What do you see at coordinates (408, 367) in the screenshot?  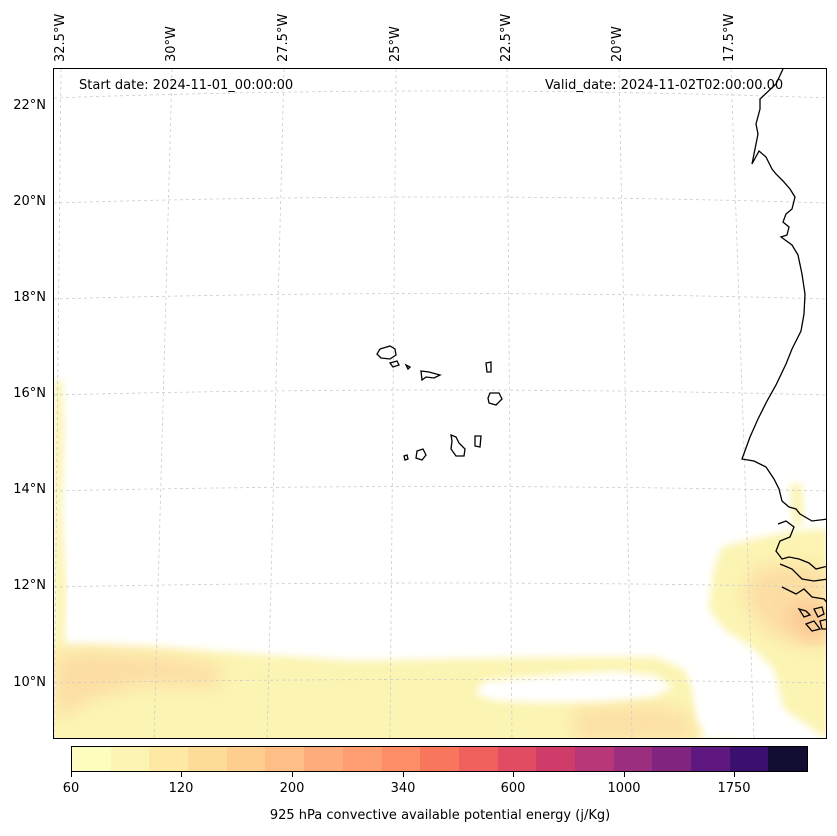 I see `island-santa-luzia` at bounding box center [408, 367].